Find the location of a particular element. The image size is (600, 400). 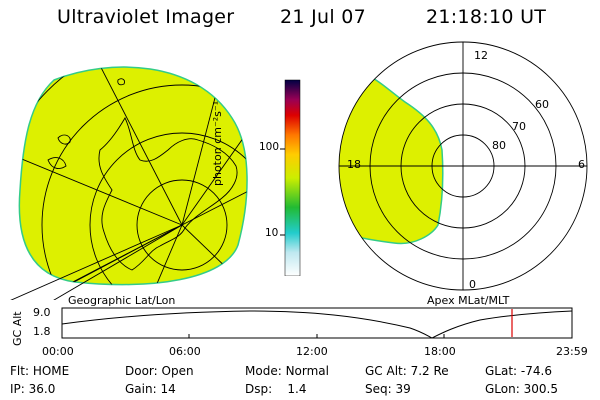

lat-label-80: 80 is located at coordinates (499, 145).